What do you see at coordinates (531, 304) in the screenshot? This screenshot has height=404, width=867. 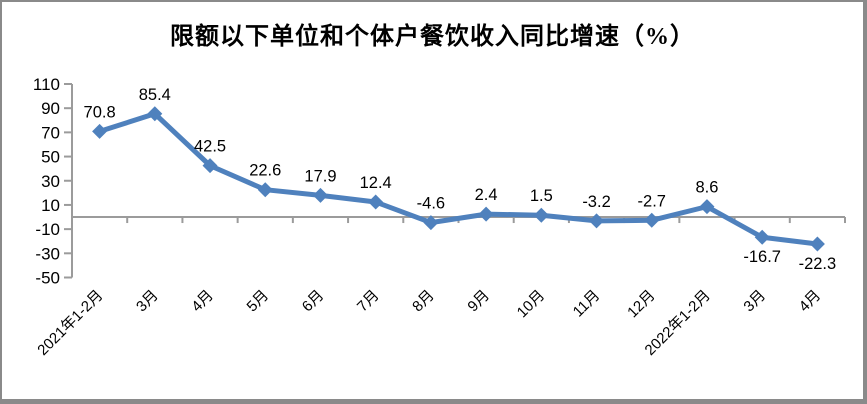 I see `x-tick-label: 10月` at bounding box center [531, 304].